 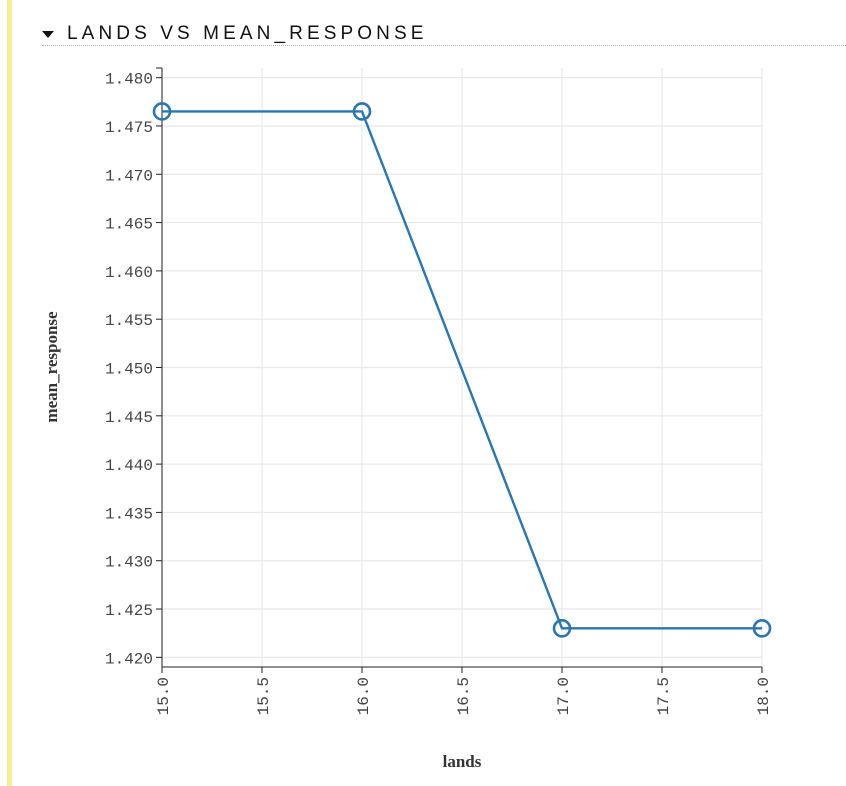 What do you see at coordinates (564, 696) in the screenshot?
I see `x-tick-label: 17.0` at bounding box center [564, 696].